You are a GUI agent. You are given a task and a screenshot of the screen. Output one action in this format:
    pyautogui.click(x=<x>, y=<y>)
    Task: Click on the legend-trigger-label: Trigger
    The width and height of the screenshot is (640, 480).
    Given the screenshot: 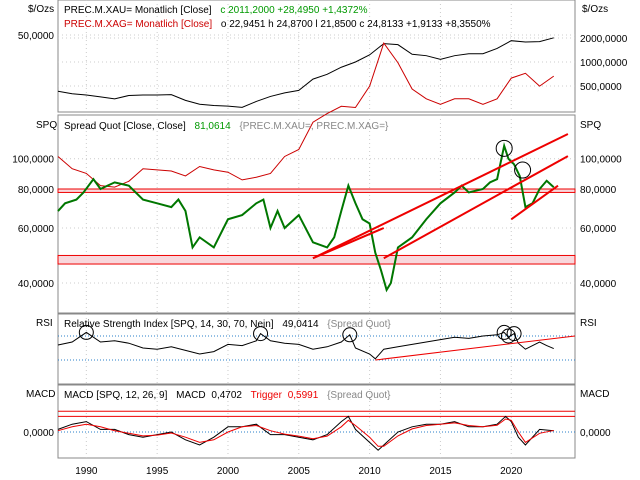 What is the action you would take?
    pyautogui.click(x=267, y=395)
    